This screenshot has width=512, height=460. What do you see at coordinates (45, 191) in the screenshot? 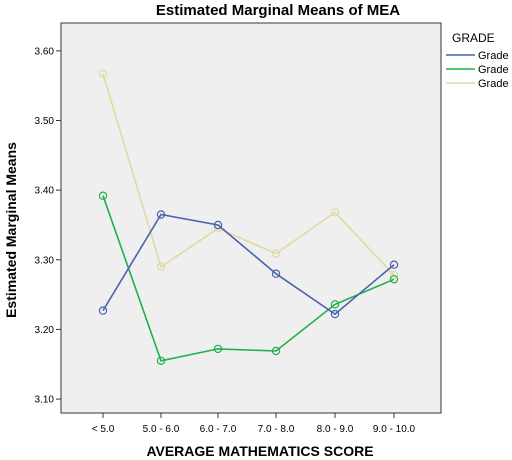
I see `y-tick-label: 3.40` at bounding box center [45, 191].